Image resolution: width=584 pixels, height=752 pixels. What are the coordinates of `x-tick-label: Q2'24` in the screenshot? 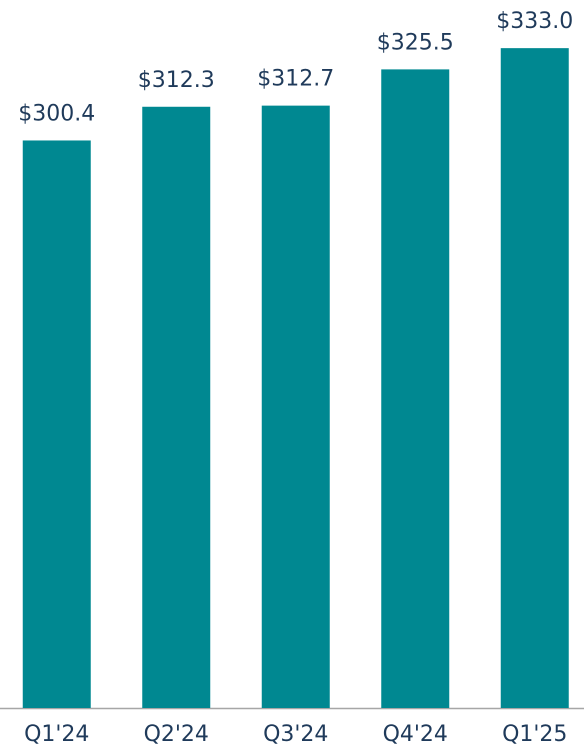 It's located at (176, 734).